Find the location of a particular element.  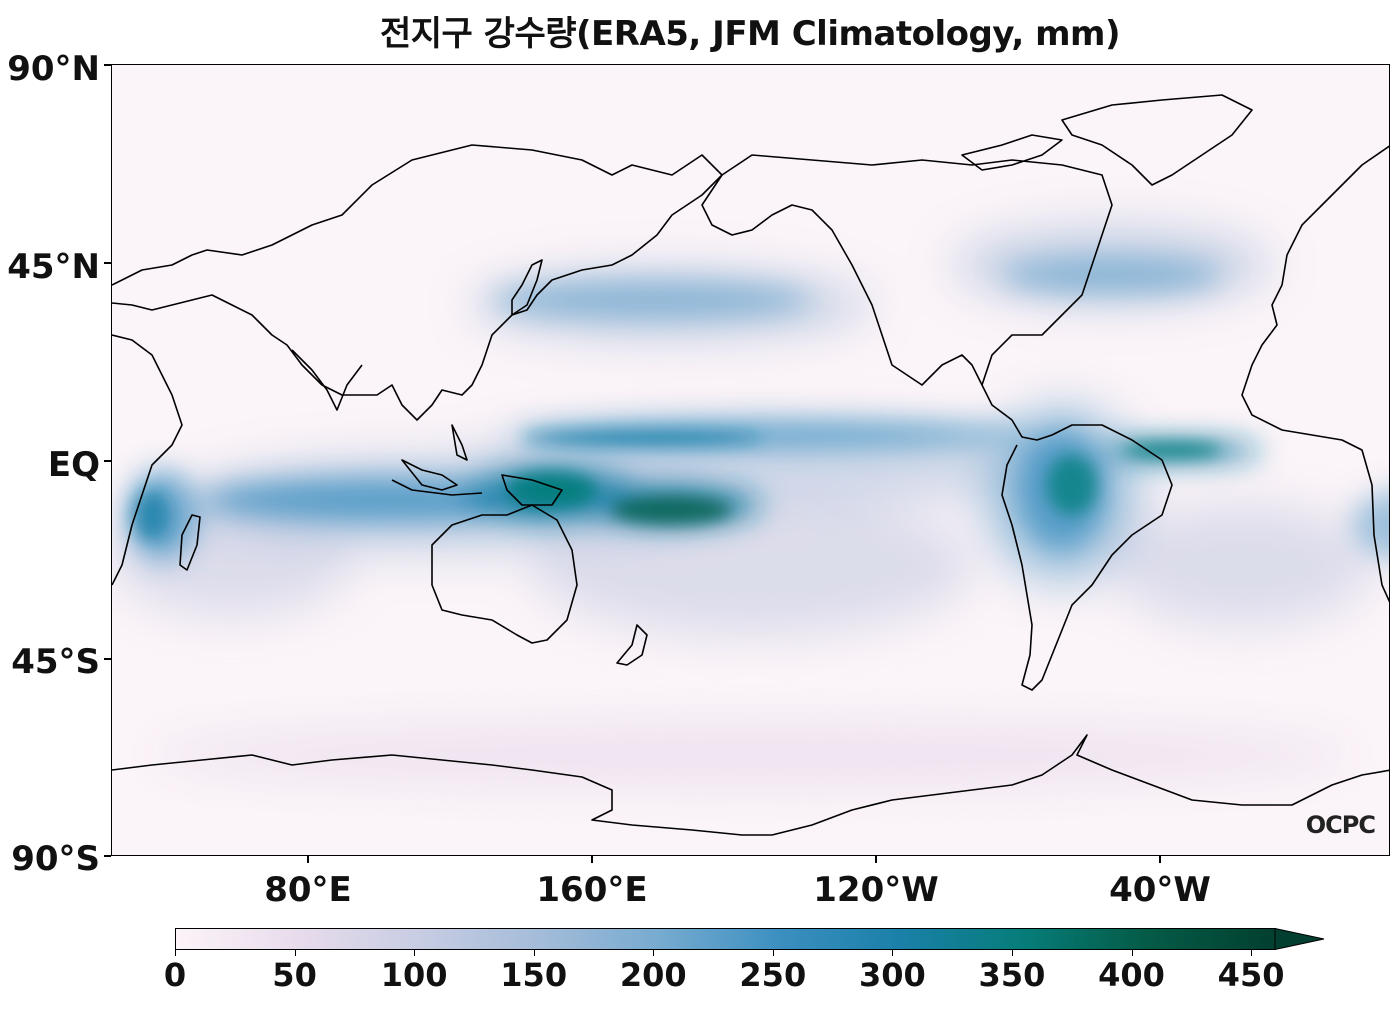

map-title: 전지구 강수량(ERA5, JFM Climatology, mm) is located at coordinates (750, 34).